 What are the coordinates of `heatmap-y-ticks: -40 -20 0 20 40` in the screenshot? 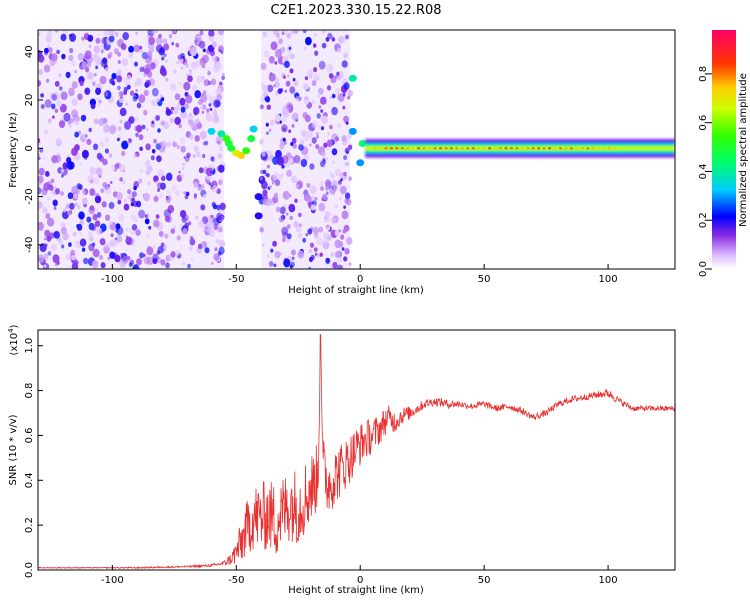 It's located at (33, 149).